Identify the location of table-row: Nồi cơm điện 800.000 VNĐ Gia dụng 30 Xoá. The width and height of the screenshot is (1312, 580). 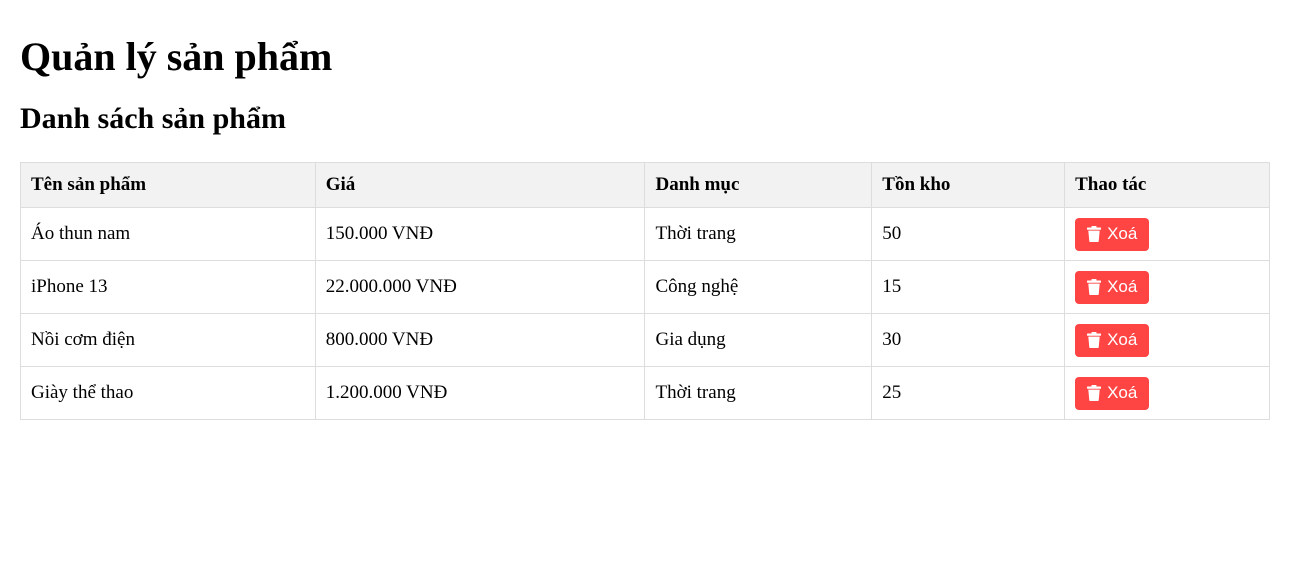
(645, 340).